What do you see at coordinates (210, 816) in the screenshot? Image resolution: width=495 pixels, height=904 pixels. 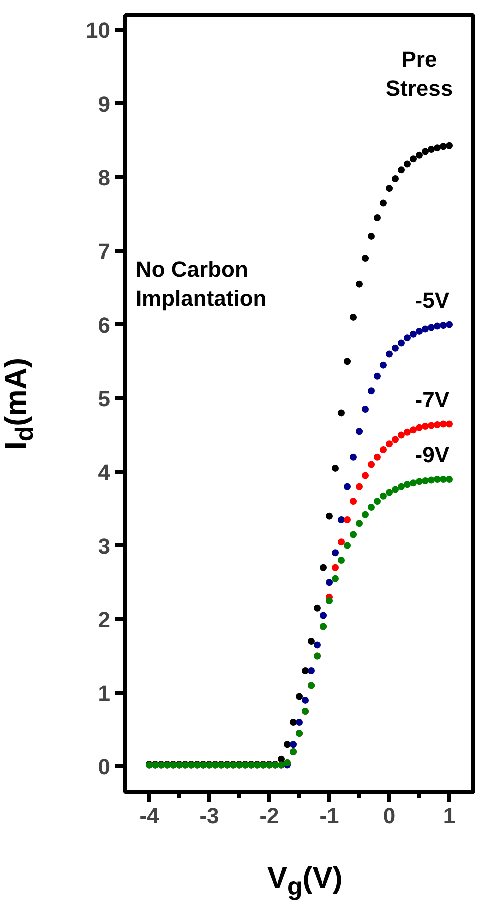 I see `x-tick-label: -3` at bounding box center [210, 816].